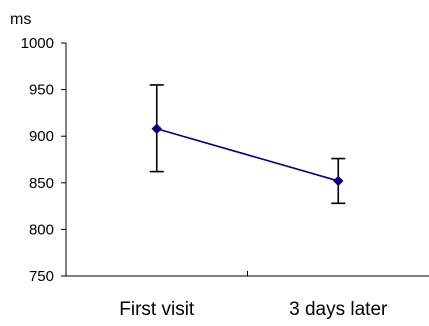 The height and width of the screenshot is (326, 429). Describe the element at coordinates (41, 276) in the screenshot. I see `y-tick-label: 750` at that location.